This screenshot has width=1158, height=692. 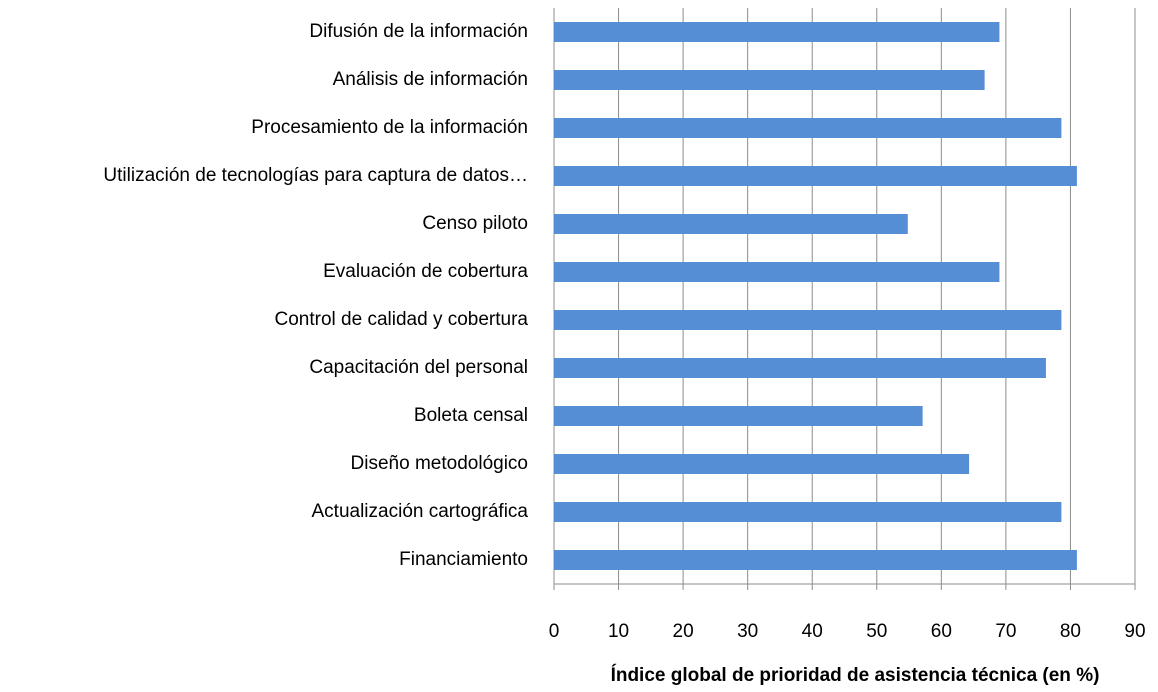 What do you see at coordinates (439, 463) in the screenshot?
I see `y-tick-label: Diseño metodológico` at bounding box center [439, 463].